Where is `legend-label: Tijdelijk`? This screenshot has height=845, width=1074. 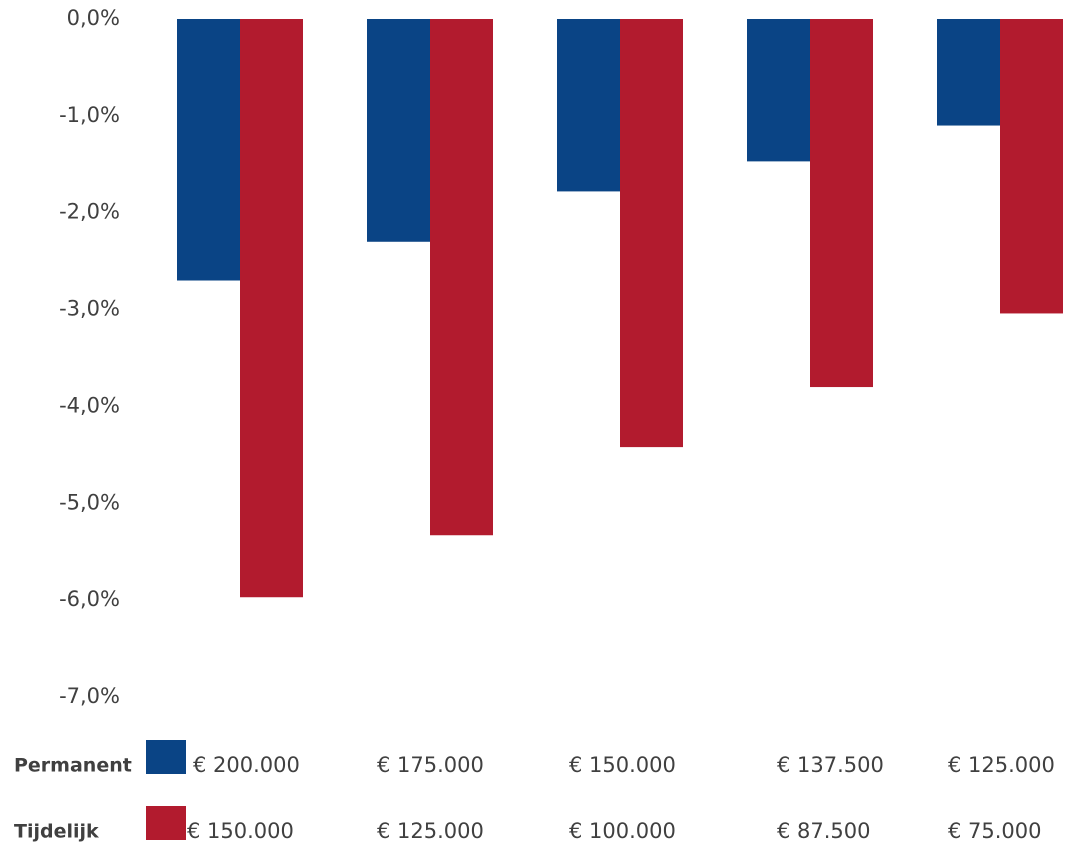
legend-label: Tijdelijk is located at coordinates (56, 832).